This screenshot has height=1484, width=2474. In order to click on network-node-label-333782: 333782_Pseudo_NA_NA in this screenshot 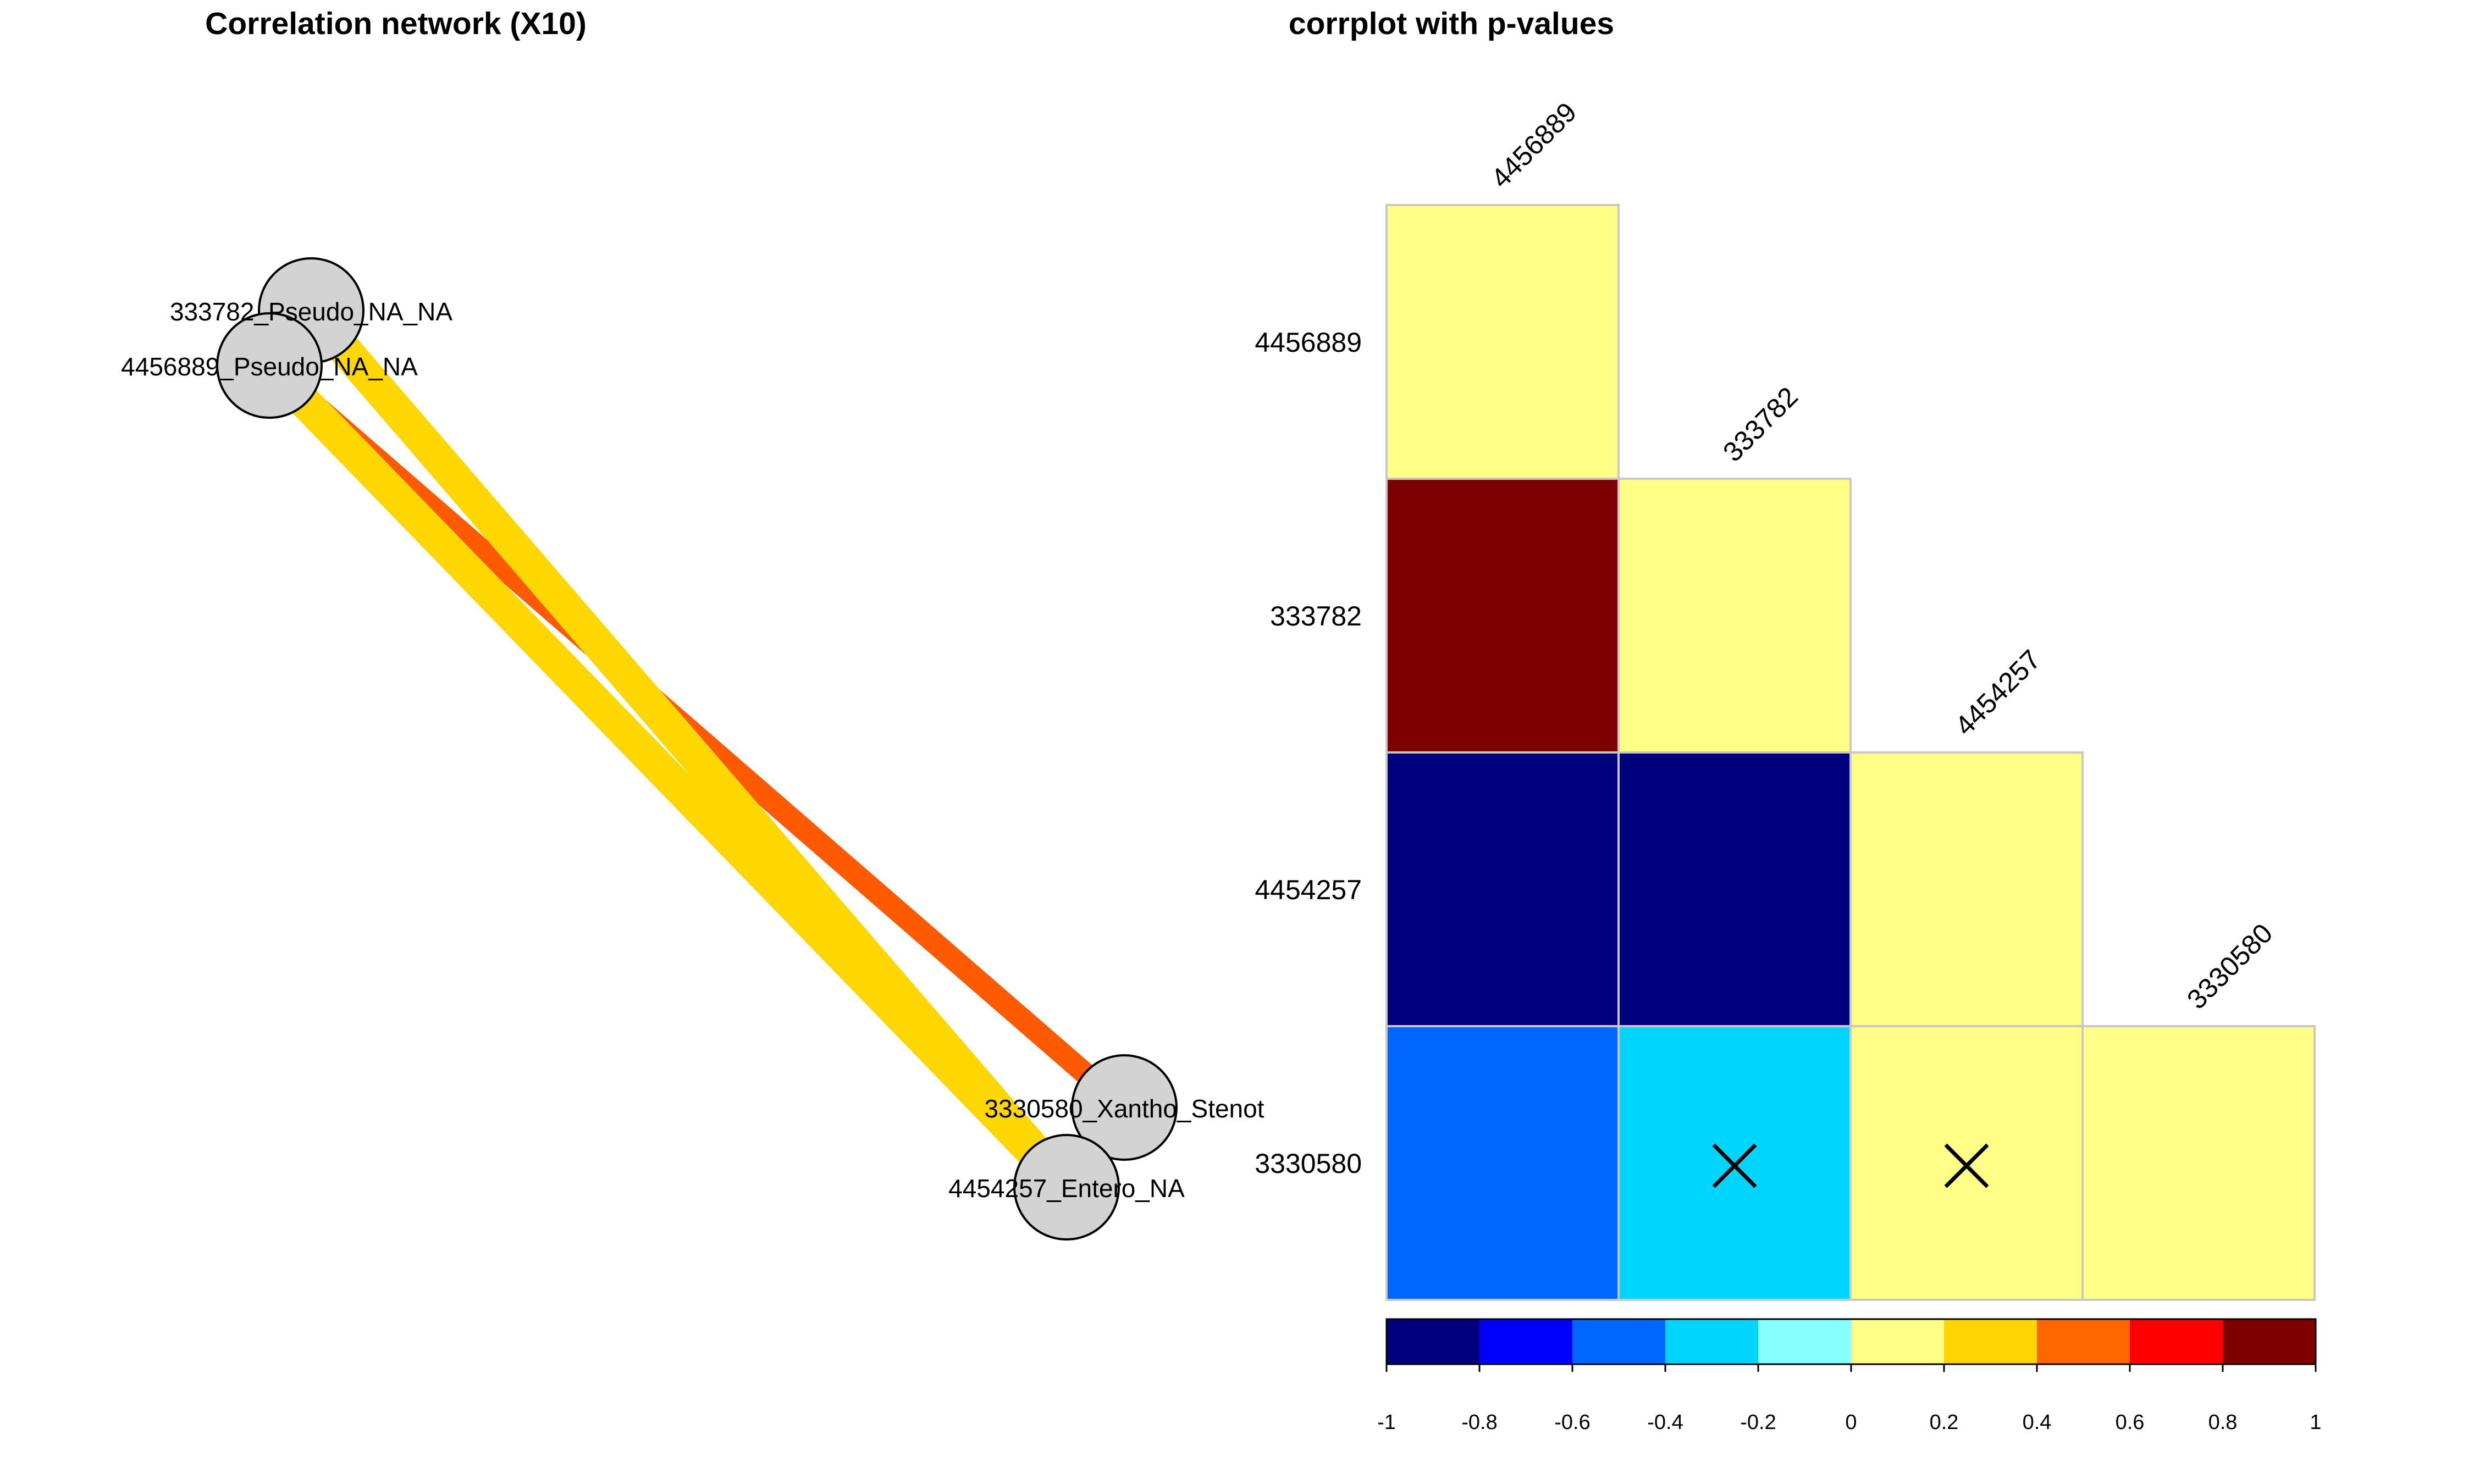, I will do `click(311, 311)`.